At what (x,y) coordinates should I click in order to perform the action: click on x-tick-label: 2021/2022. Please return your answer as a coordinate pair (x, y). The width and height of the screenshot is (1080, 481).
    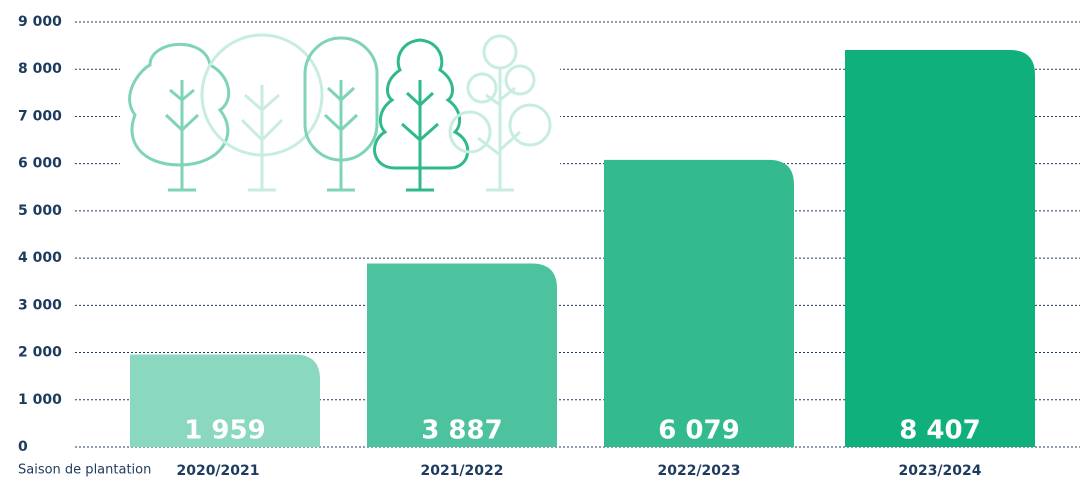
    Looking at the image, I should click on (461, 471).